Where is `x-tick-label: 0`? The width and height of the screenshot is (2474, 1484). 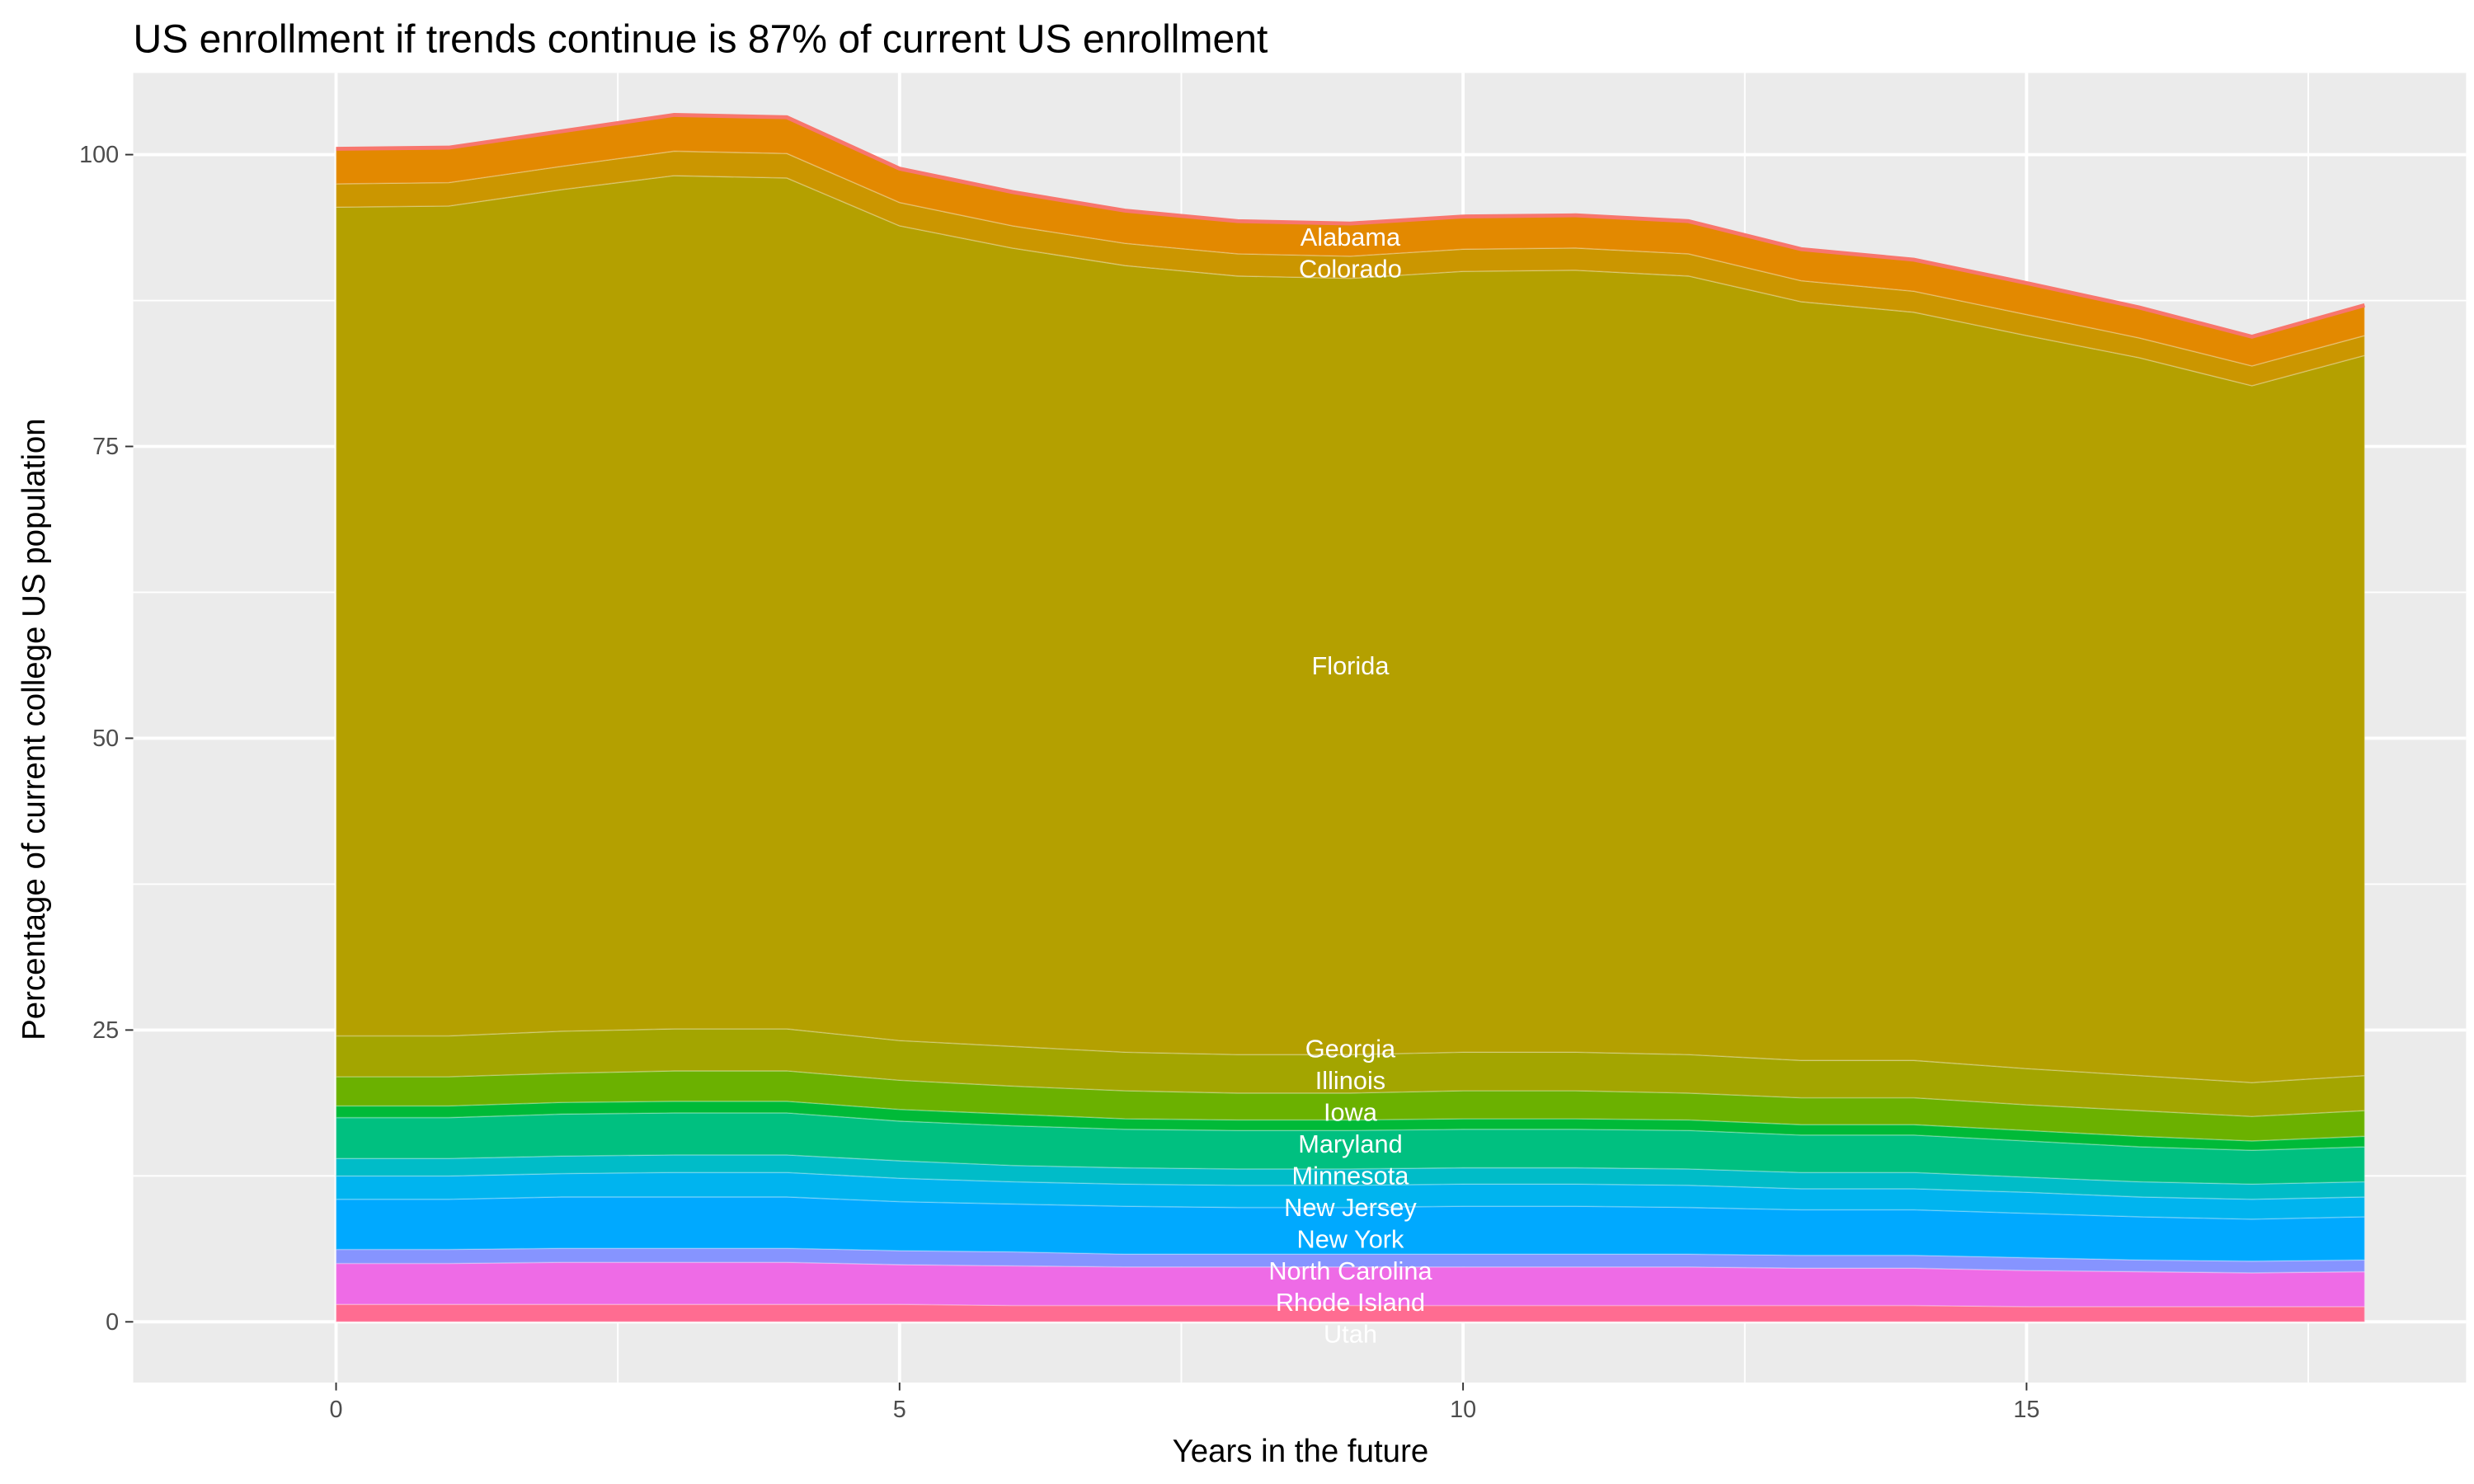 x-tick-label: 0 is located at coordinates (336, 1410).